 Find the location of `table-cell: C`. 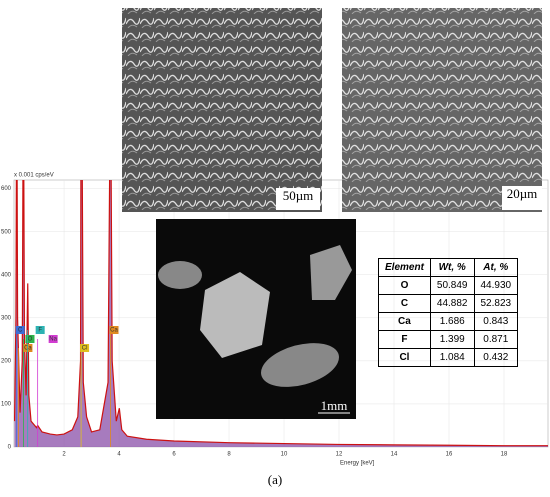

table-cell: C is located at coordinates (404, 303).